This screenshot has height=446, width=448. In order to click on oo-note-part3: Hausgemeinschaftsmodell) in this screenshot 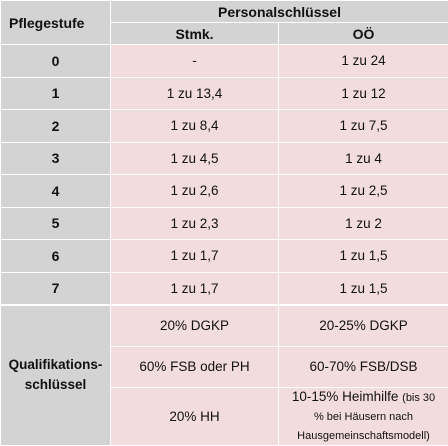, I will do `click(363, 436)`.